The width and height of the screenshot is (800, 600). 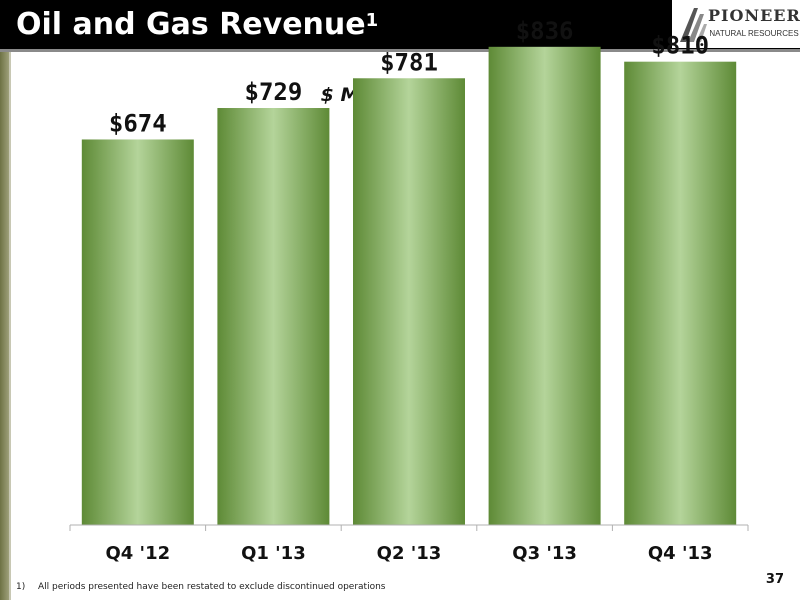 I want to click on logo-tagline: NATURAL RESOURCES, so click(x=754, y=33).